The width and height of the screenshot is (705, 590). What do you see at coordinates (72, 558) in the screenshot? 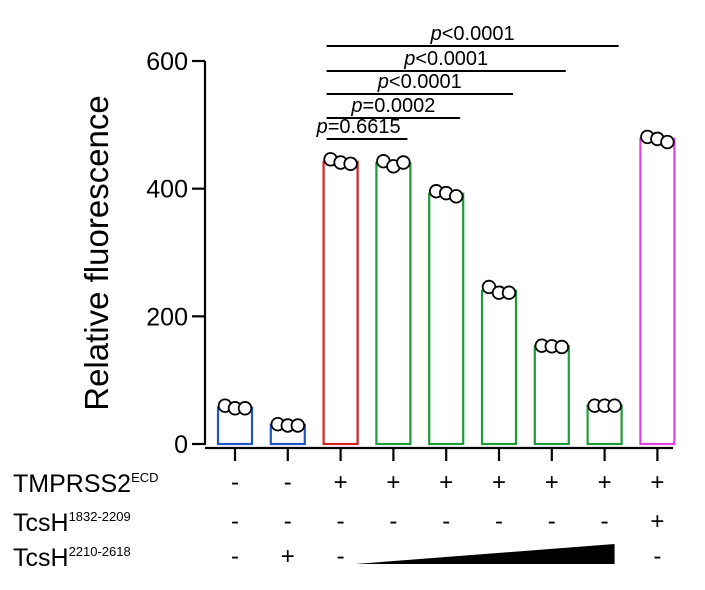
I see `condition-label: TcsH2210-2618` at bounding box center [72, 558].